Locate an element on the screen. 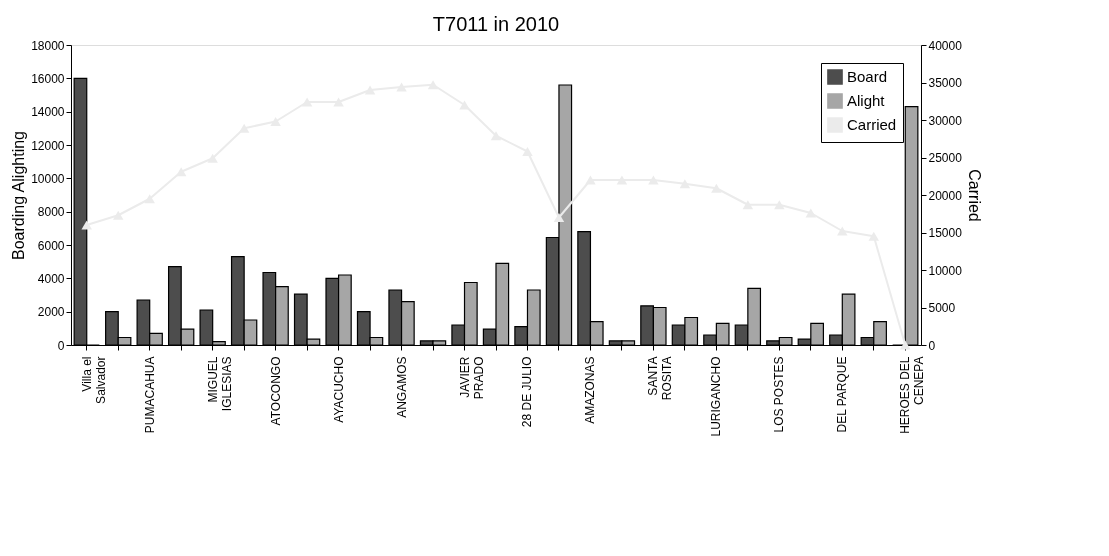 The height and width of the screenshot is (556, 1109). x-tick-label: AMAZONAS is located at coordinates (590, 390).